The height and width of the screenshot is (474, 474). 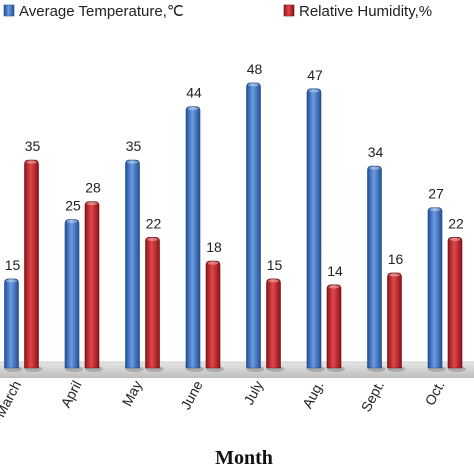 What do you see at coordinates (313, 394) in the screenshot?
I see `x-tick-label-aug: Aug.` at bounding box center [313, 394].